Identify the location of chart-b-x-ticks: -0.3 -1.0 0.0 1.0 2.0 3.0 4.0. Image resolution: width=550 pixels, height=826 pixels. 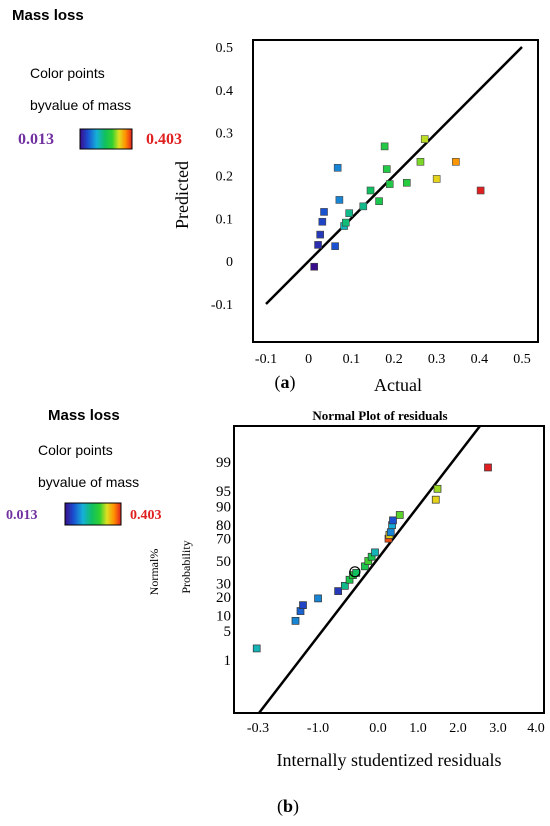
(396, 728).